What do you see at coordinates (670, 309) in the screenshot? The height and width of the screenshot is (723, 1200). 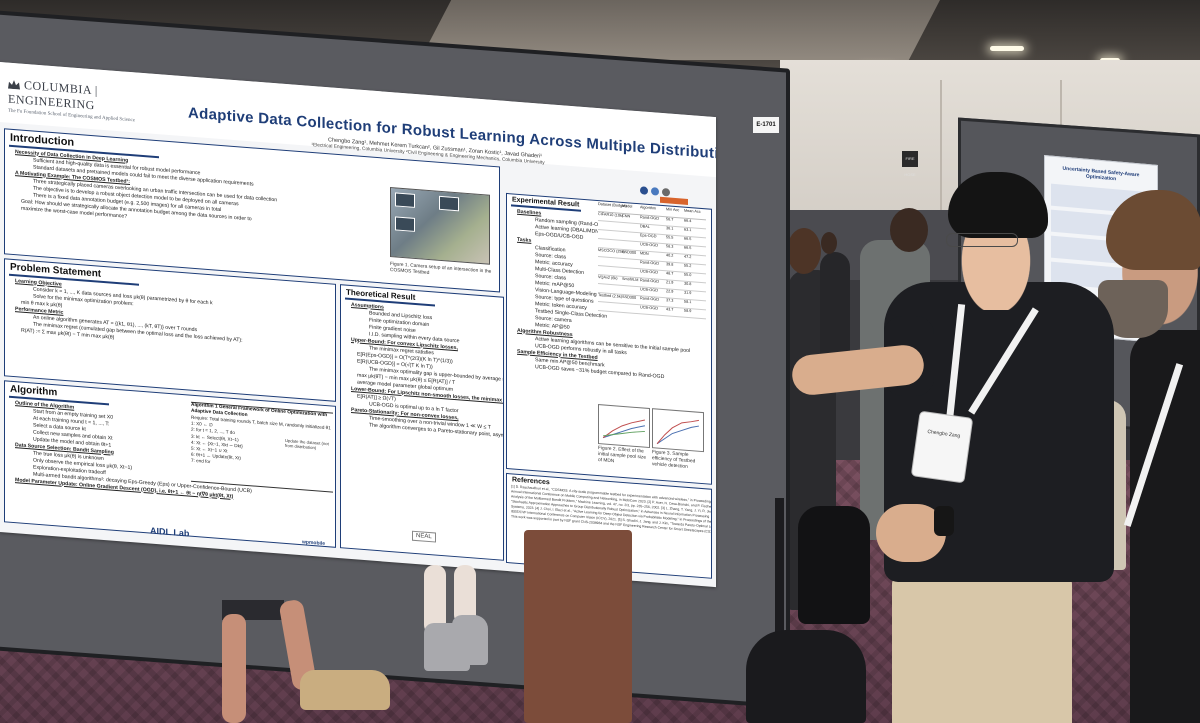 I see `table-cell: 43.7` at bounding box center [670, 309].